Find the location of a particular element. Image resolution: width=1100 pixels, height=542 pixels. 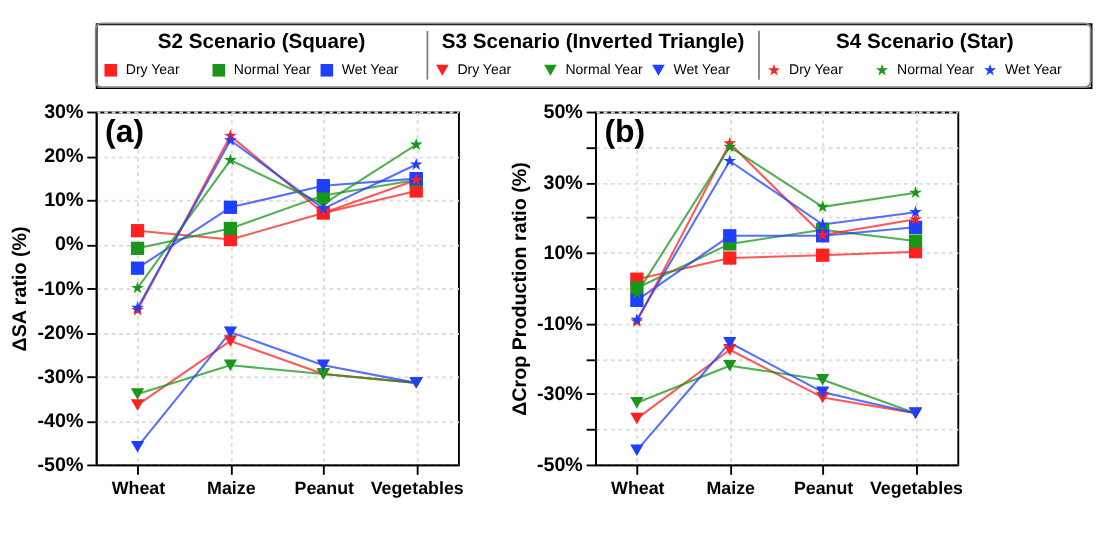

y-axis-title: ΔSA ratio (%) is located at coordinates (21, 289).